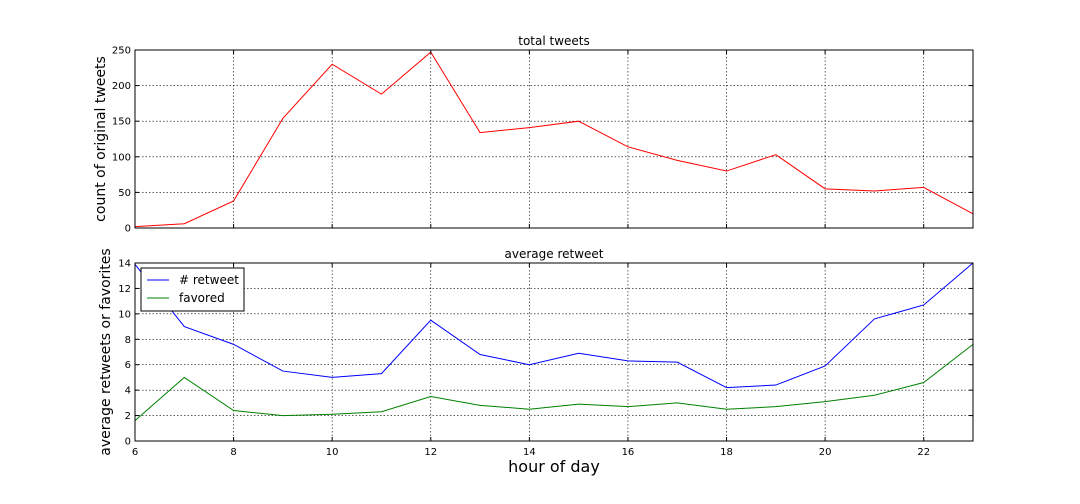 Image resolution: width=1080 pixels, height=504 pixels. What do you see at coordinates (332, 452) in the screenshot?
I see `average-retweet-xtick-label: 10` at bounding box center [332, 452].